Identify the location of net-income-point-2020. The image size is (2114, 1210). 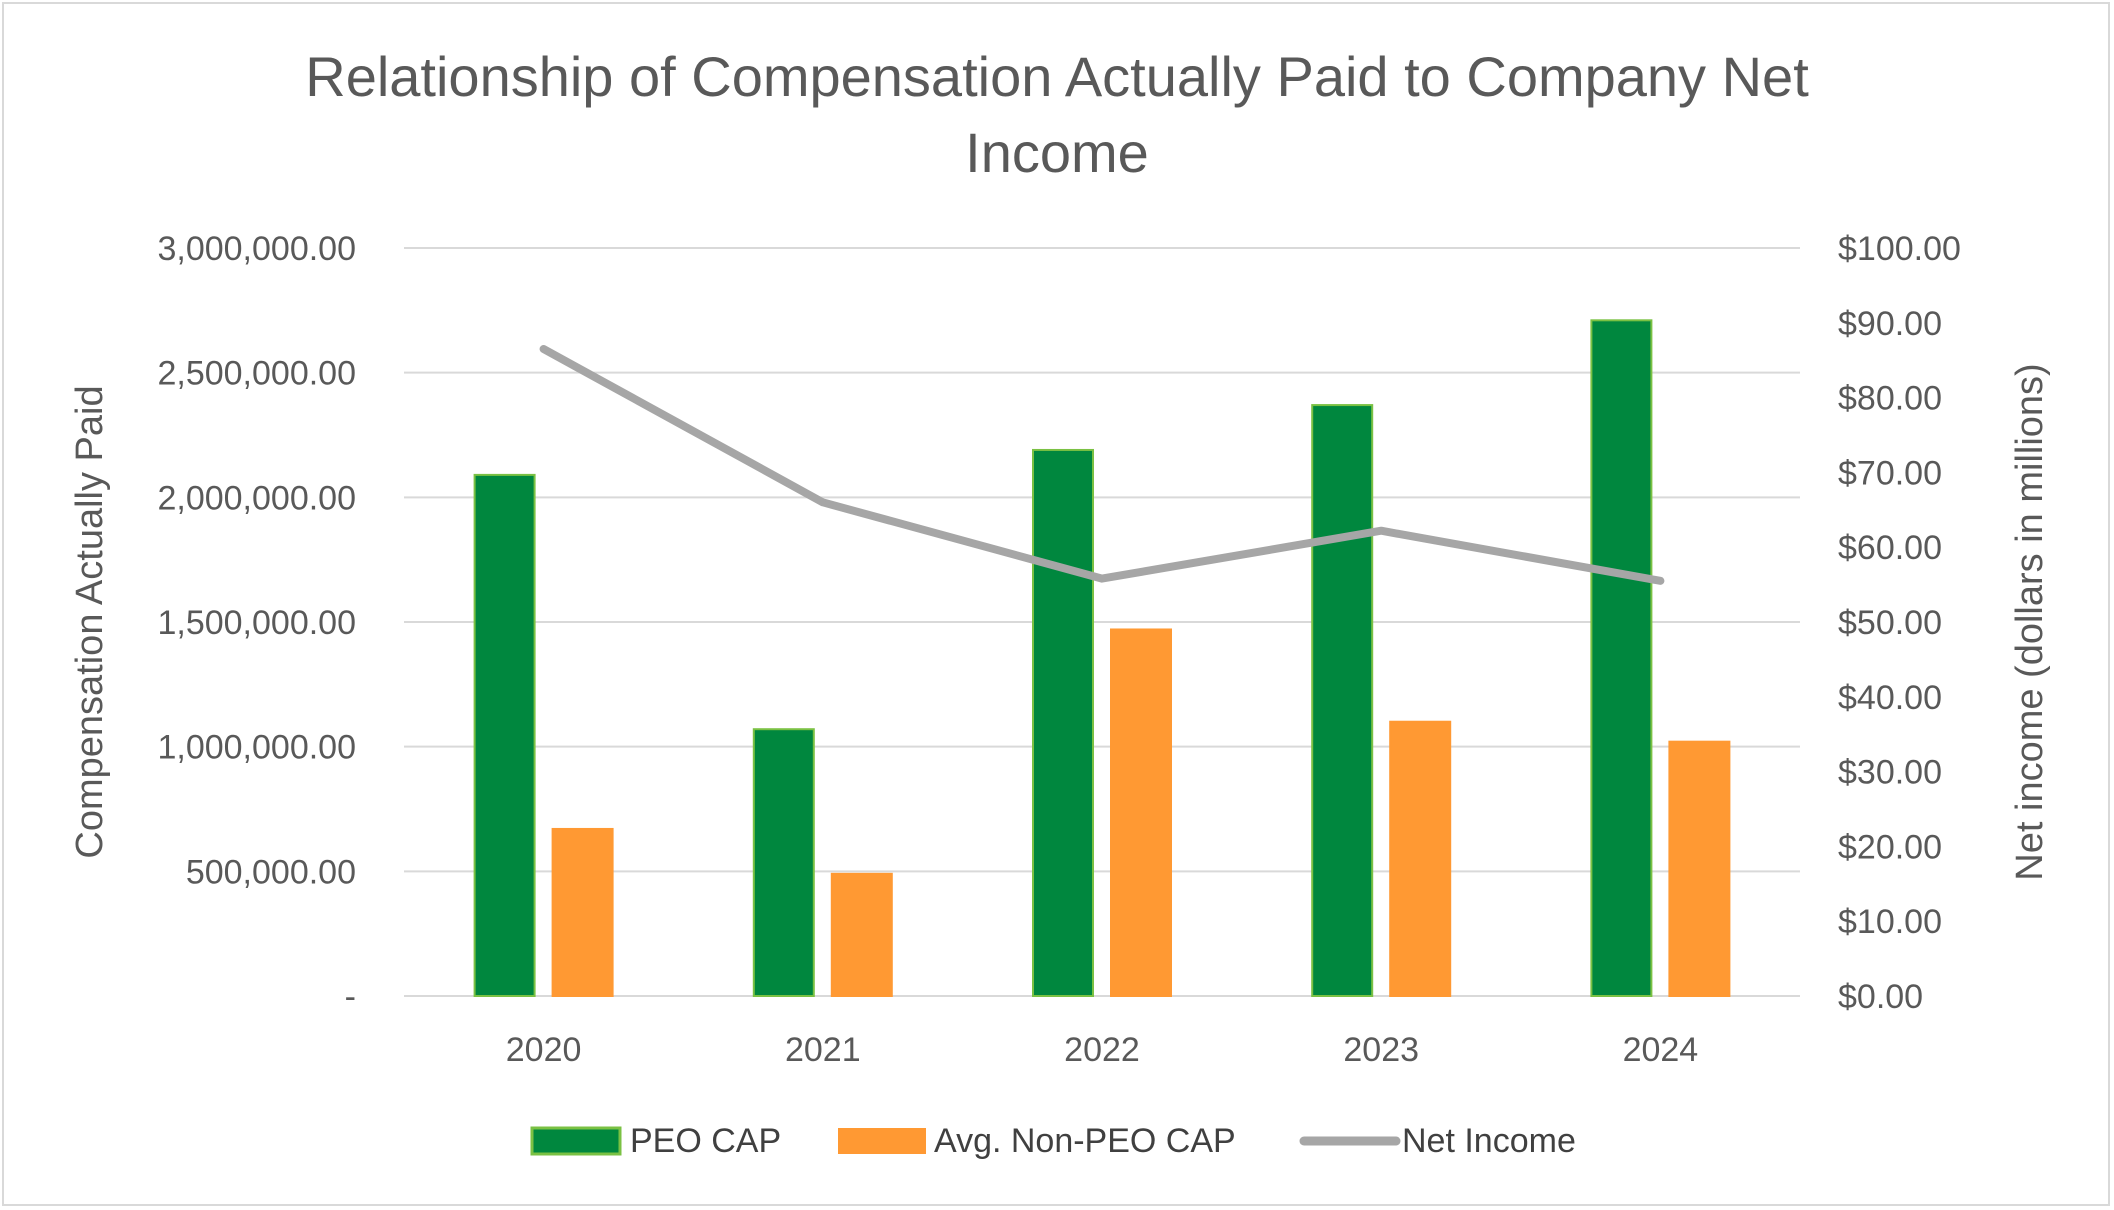
(543, 348).